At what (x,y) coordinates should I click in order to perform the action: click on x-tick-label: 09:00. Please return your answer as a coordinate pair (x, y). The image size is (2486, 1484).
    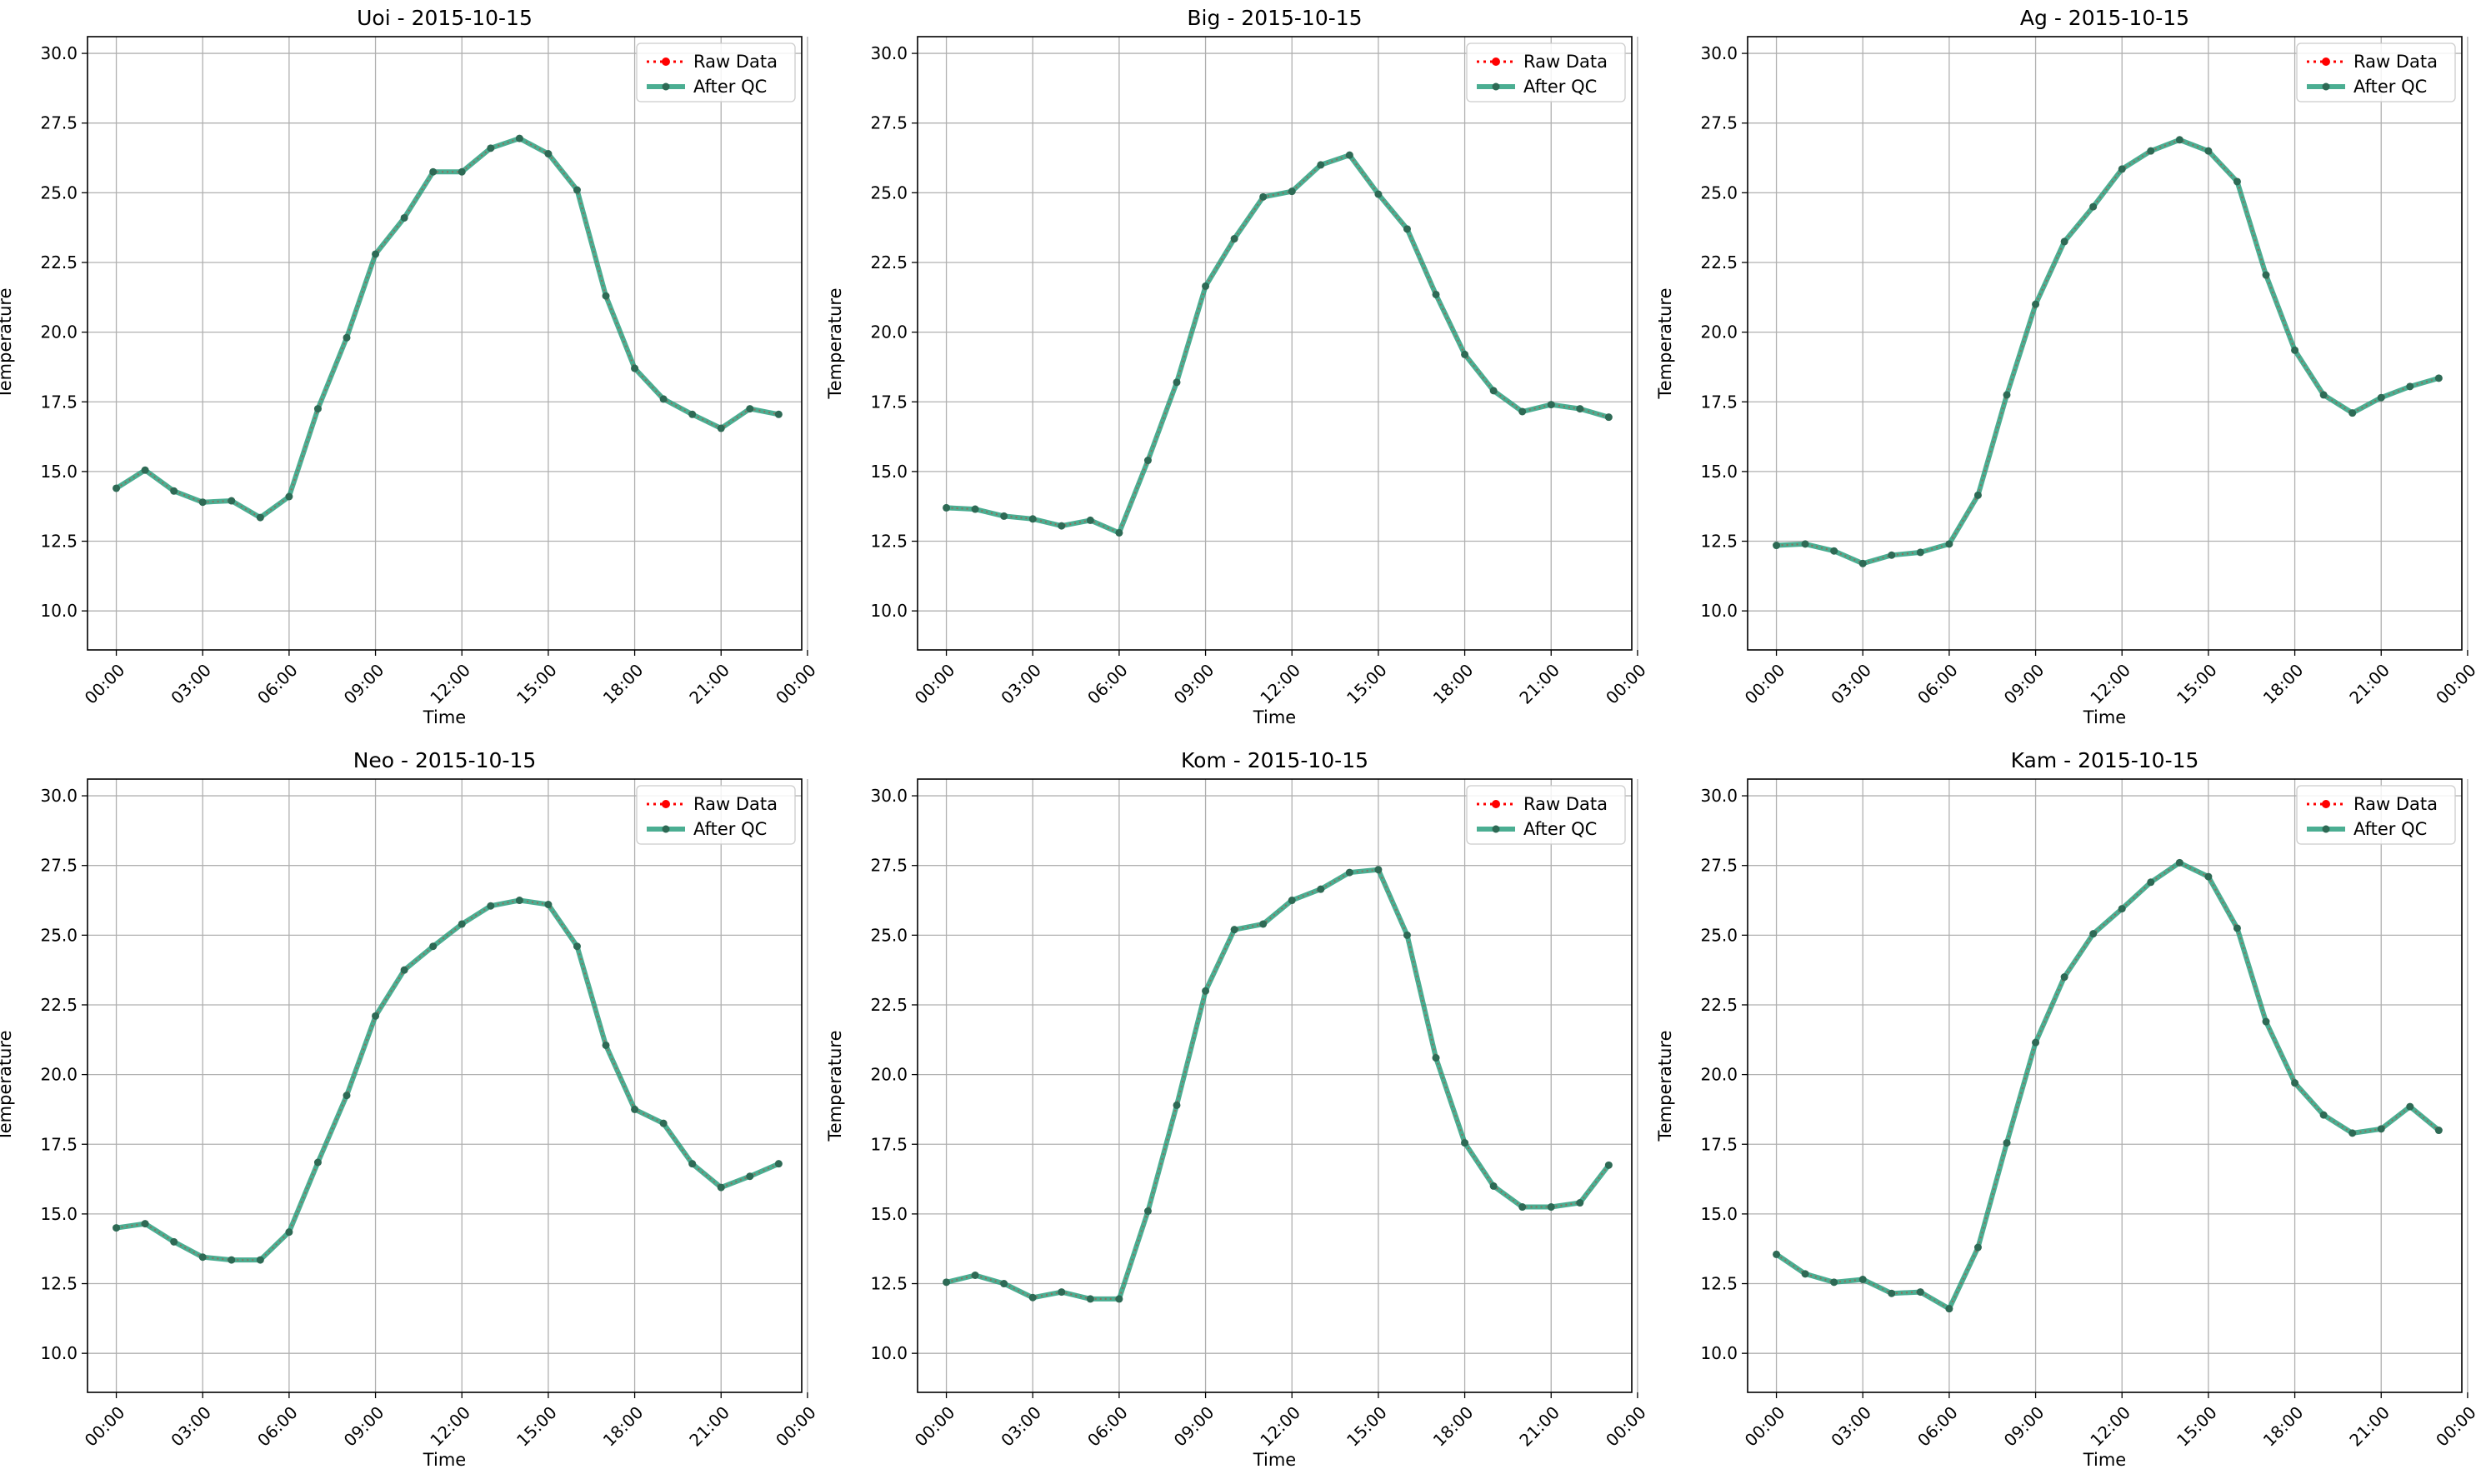
    Looking at the image, I should click on (1194, 1426).